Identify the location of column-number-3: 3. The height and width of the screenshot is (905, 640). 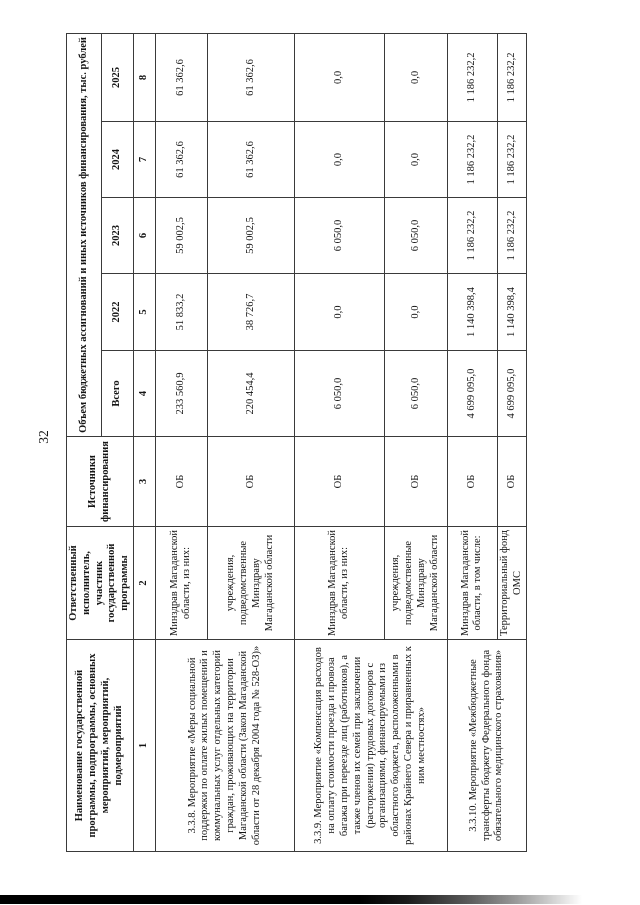
(144, 481).